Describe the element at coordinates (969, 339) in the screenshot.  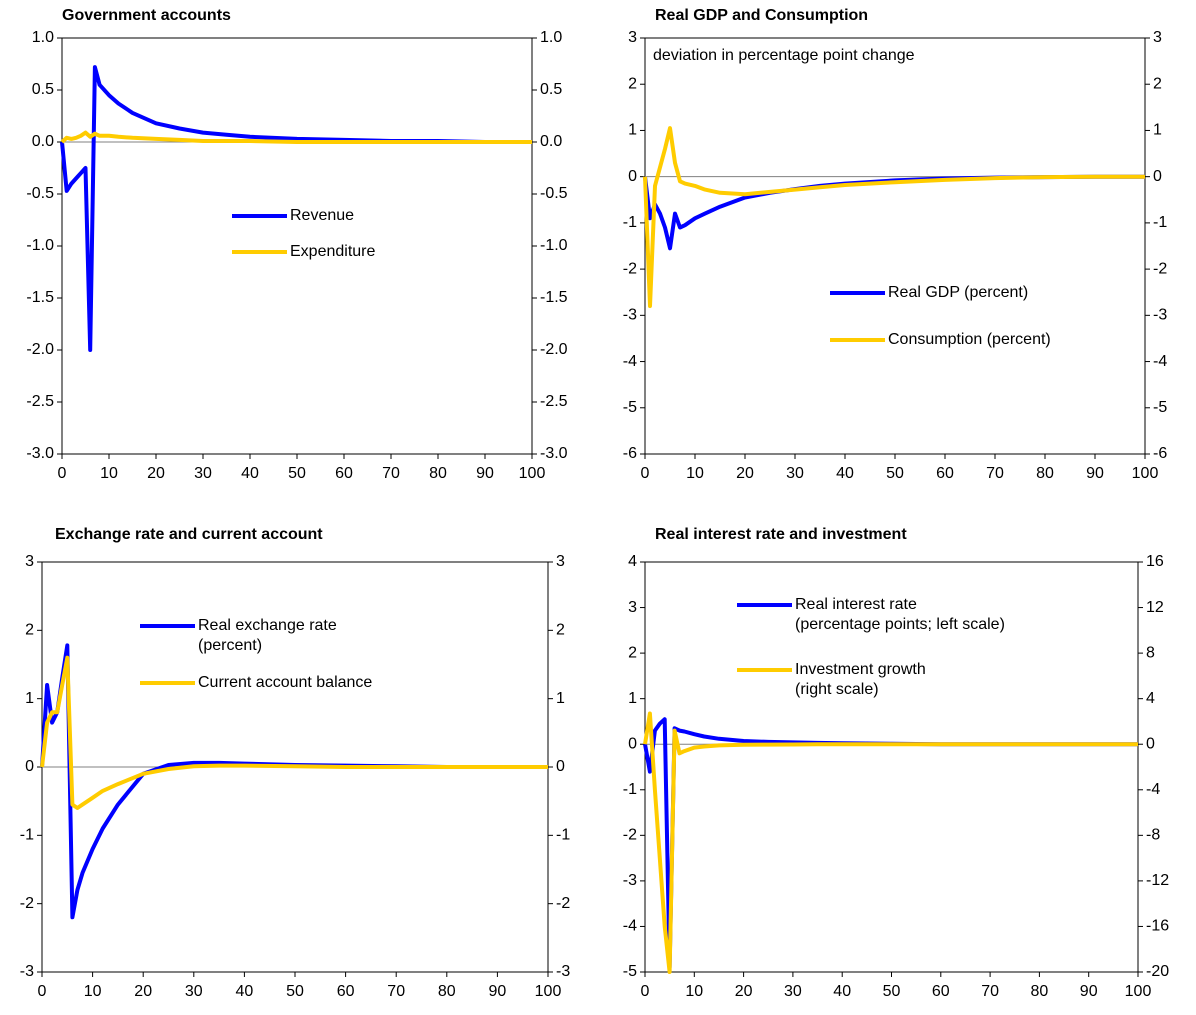
I see `legend-label: Consumption (percent)` at that location.